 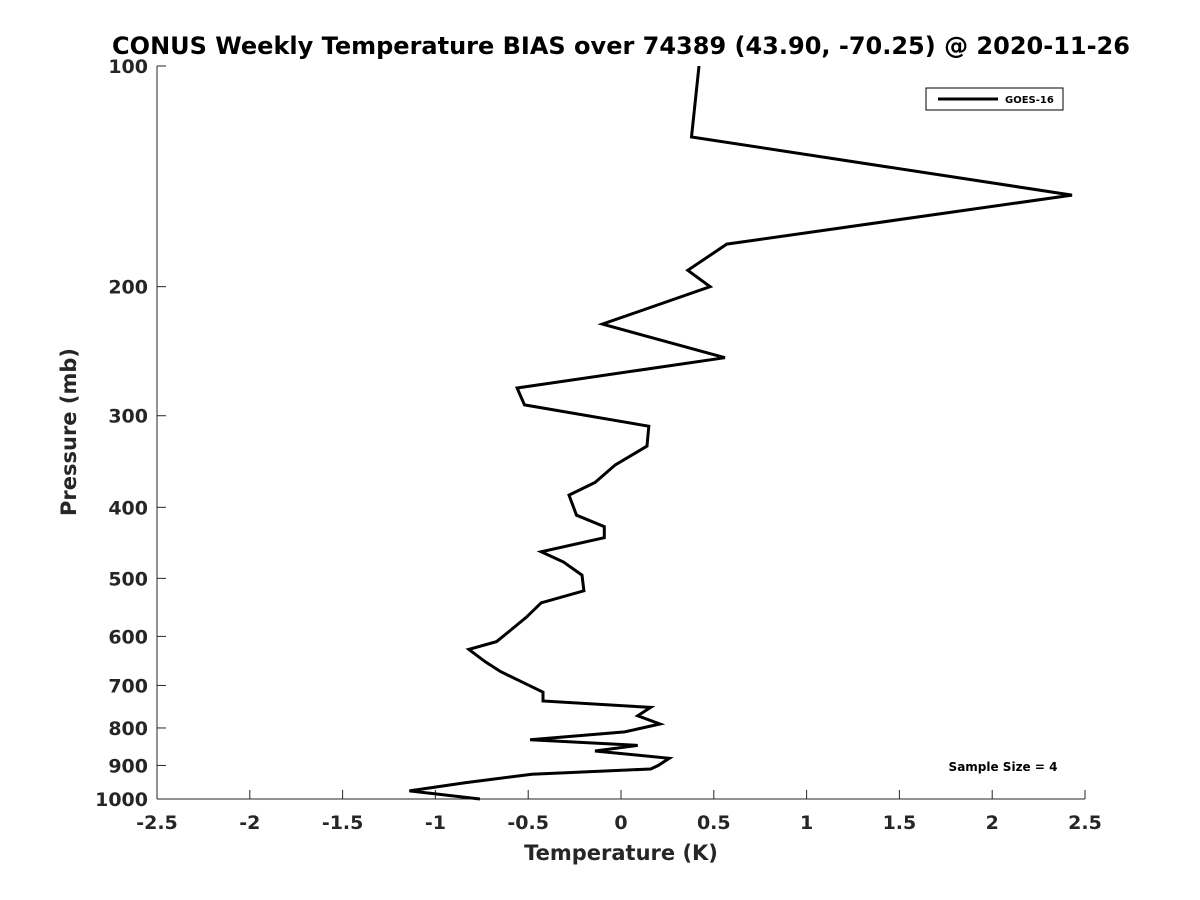 I want to click on y-axis-label: Pressure (mb), so click(x=69, y=432).